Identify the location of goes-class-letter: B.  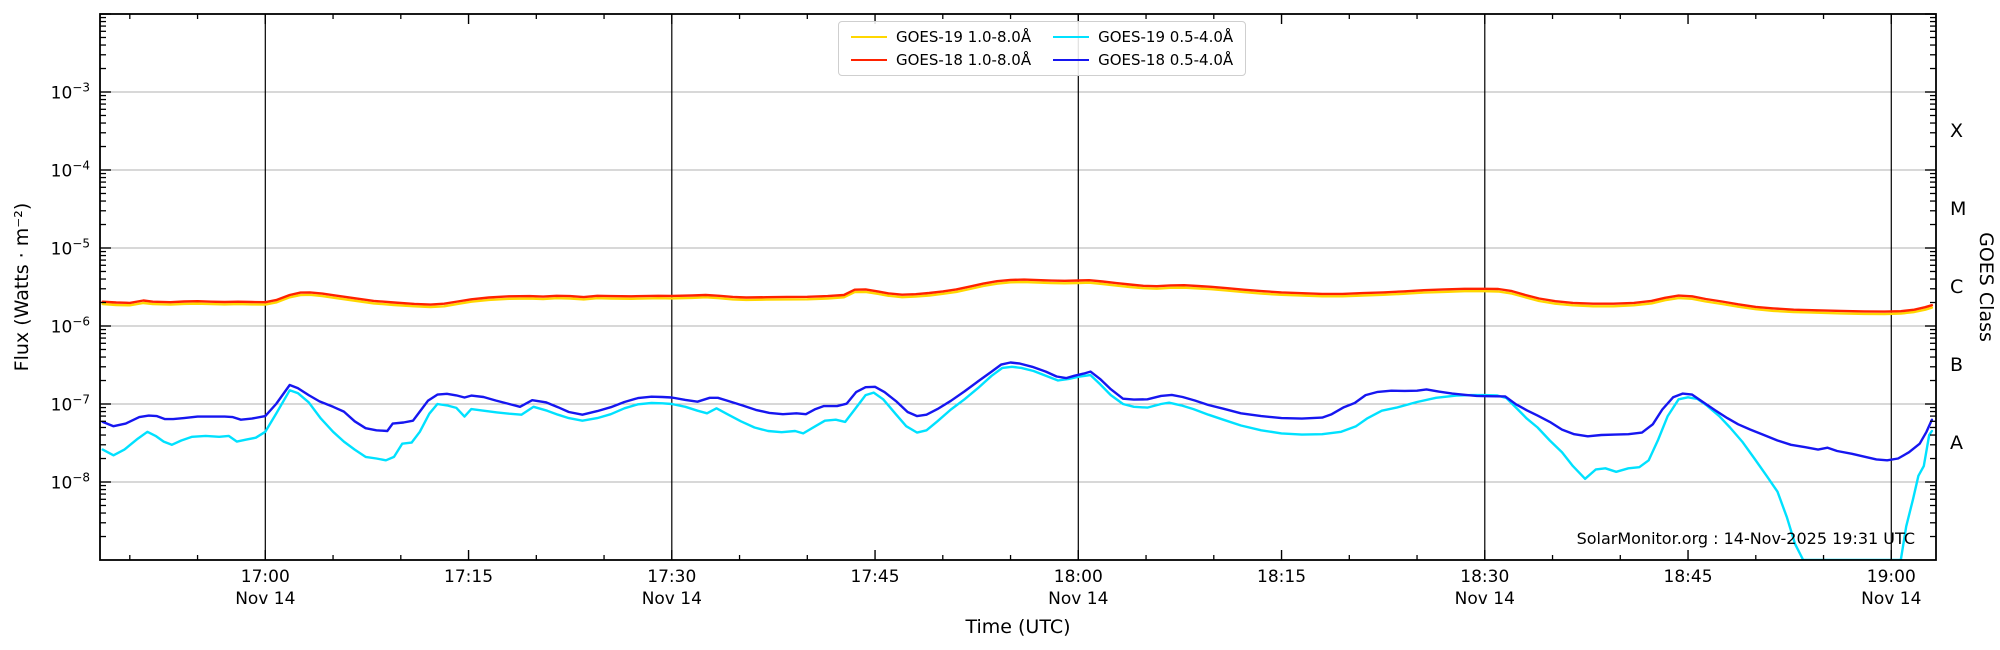
(1957, 365).